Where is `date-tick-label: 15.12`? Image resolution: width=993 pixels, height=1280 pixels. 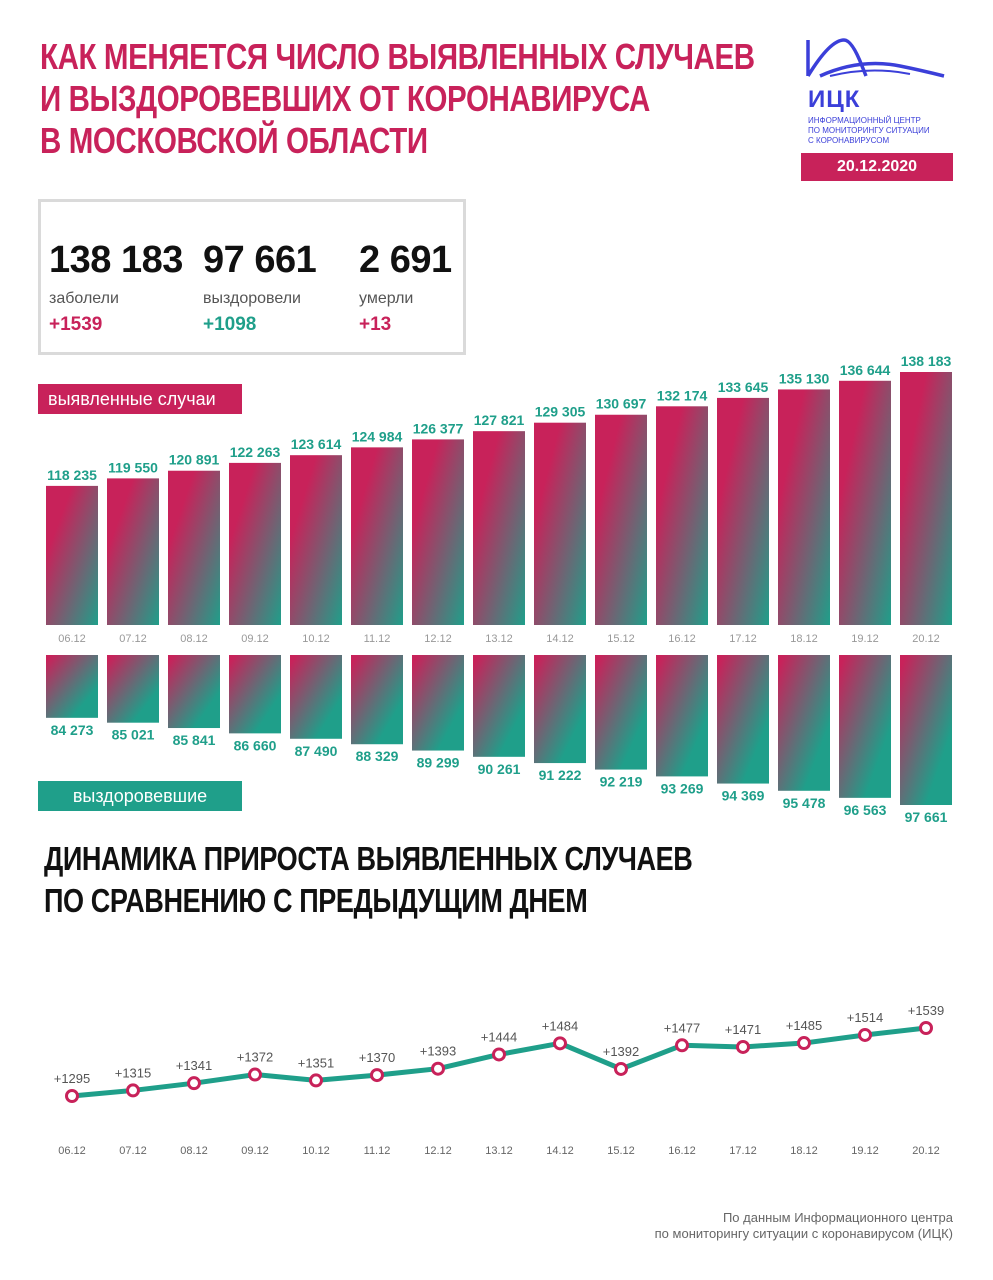 date-tick-label: 15.12 is located at coordinates (621, 1151).